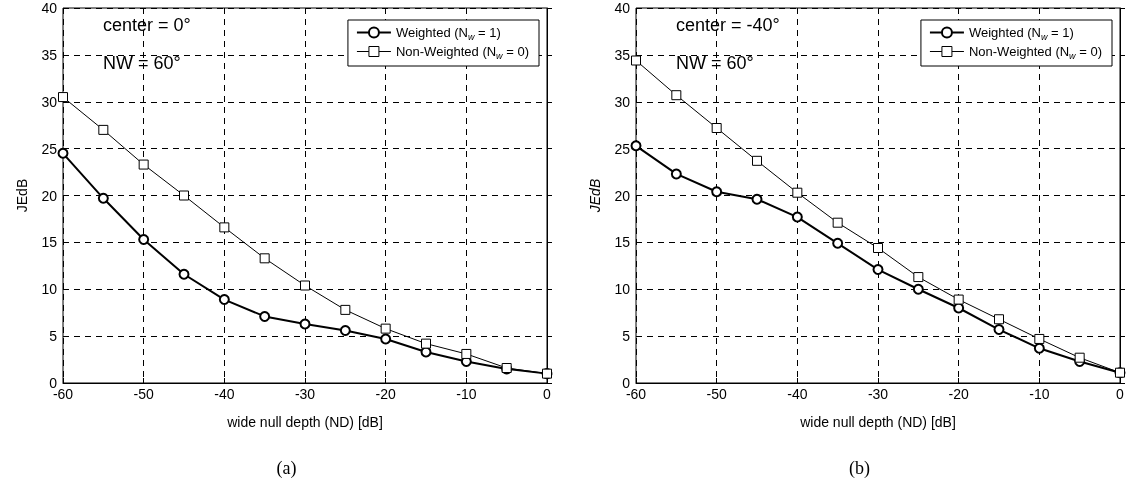 Image resolution: width=1146 pixels, height=485 pixels. Describe the element at coordinates (147, 25) in the screenshot. I see `annotation: center = 0°` at that location.